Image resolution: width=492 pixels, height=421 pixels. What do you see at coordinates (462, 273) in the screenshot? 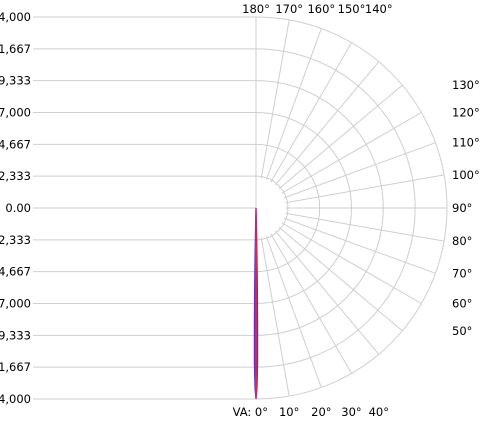
I see `angle-tick-label: 70°` at bounding box center [462, 273].